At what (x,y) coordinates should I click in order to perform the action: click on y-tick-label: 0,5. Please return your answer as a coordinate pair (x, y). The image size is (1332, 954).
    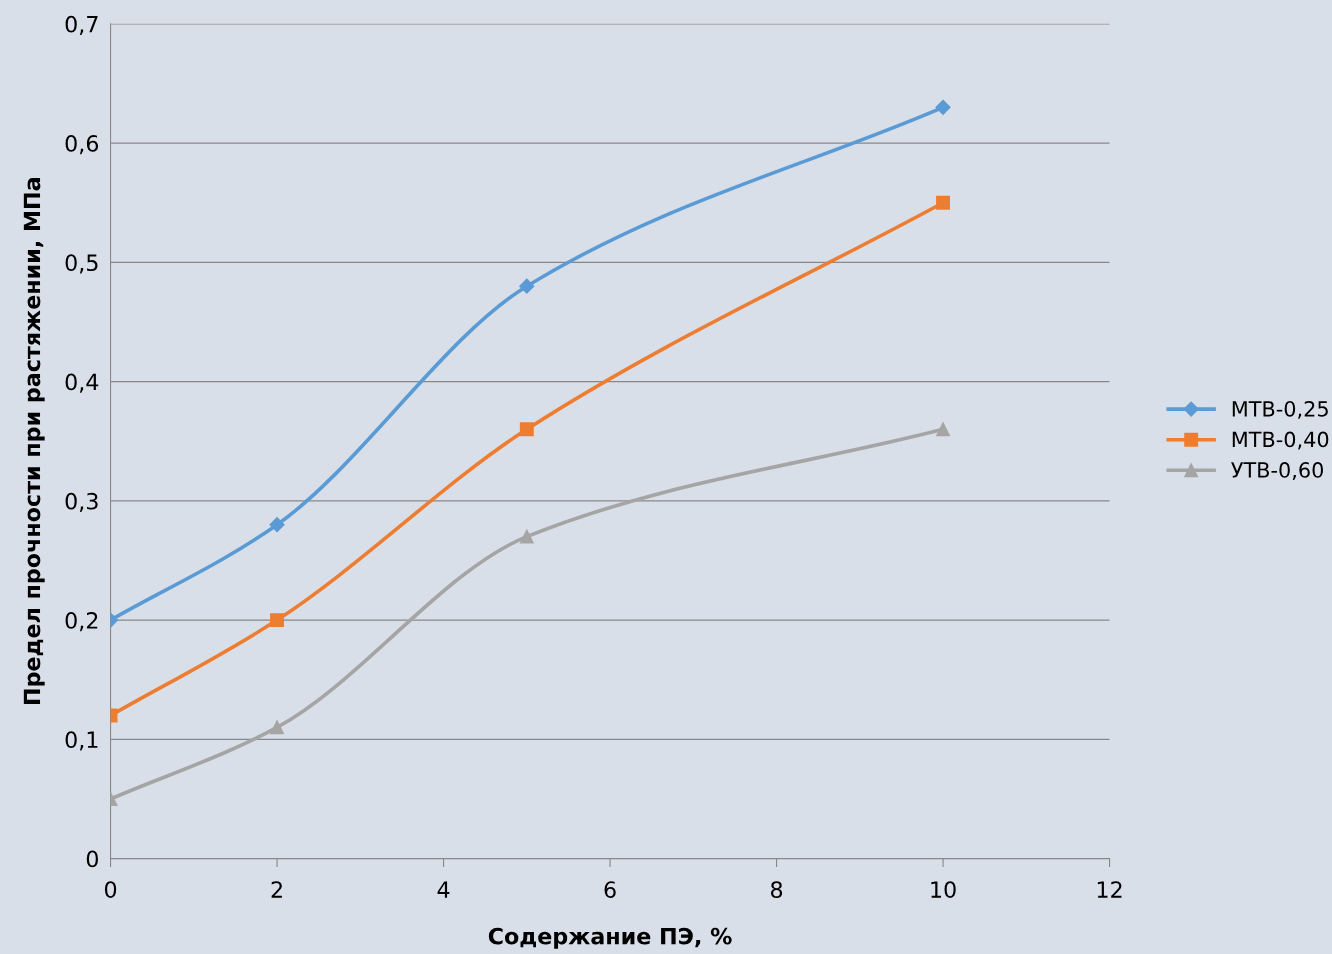
    Looking at the image, I should click on (81, 264).